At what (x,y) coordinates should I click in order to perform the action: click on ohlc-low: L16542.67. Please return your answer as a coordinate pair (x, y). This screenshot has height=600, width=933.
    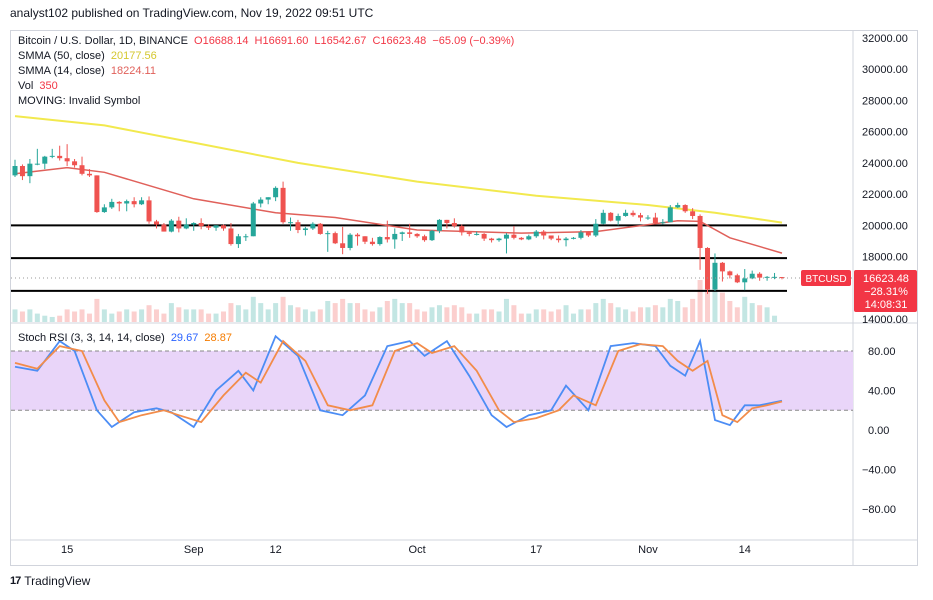
    Looking at the image, I should click on (340, 41).